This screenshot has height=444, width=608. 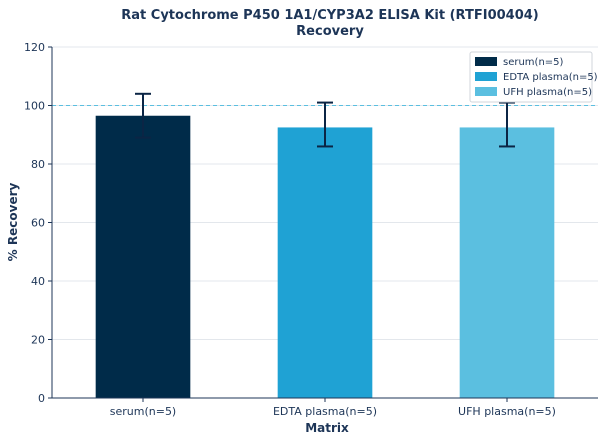 What do you see at coordinates (34, 106) in the screenshot?
I see `y-tick-label-100: 100` at bounding box center [34, 106].